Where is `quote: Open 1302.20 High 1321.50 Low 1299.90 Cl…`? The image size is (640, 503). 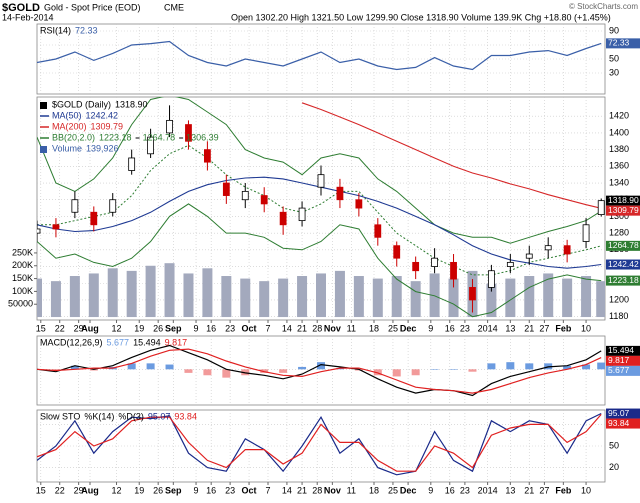
quote: Open 1302.20 High 1321.50 Low 1299.90 Cl… is located at coordinates (421, 17).